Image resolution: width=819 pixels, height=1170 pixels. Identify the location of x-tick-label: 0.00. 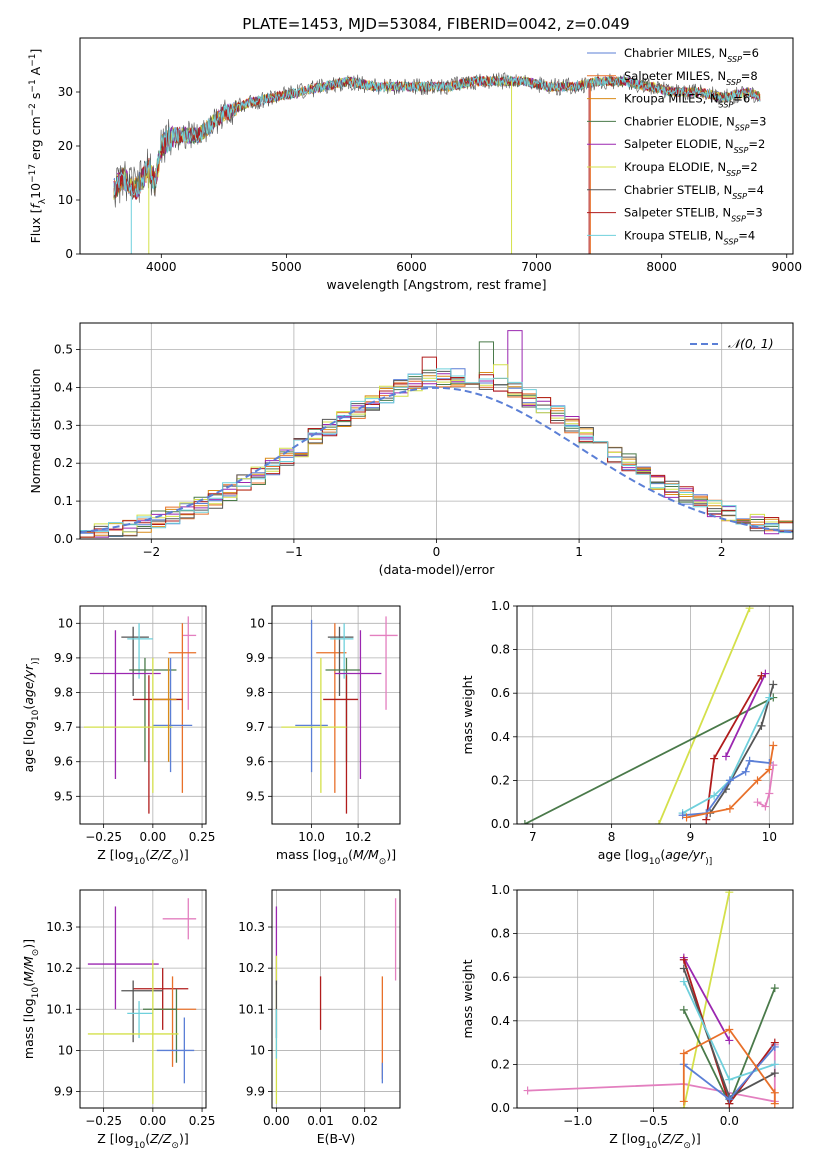
(152, 837).